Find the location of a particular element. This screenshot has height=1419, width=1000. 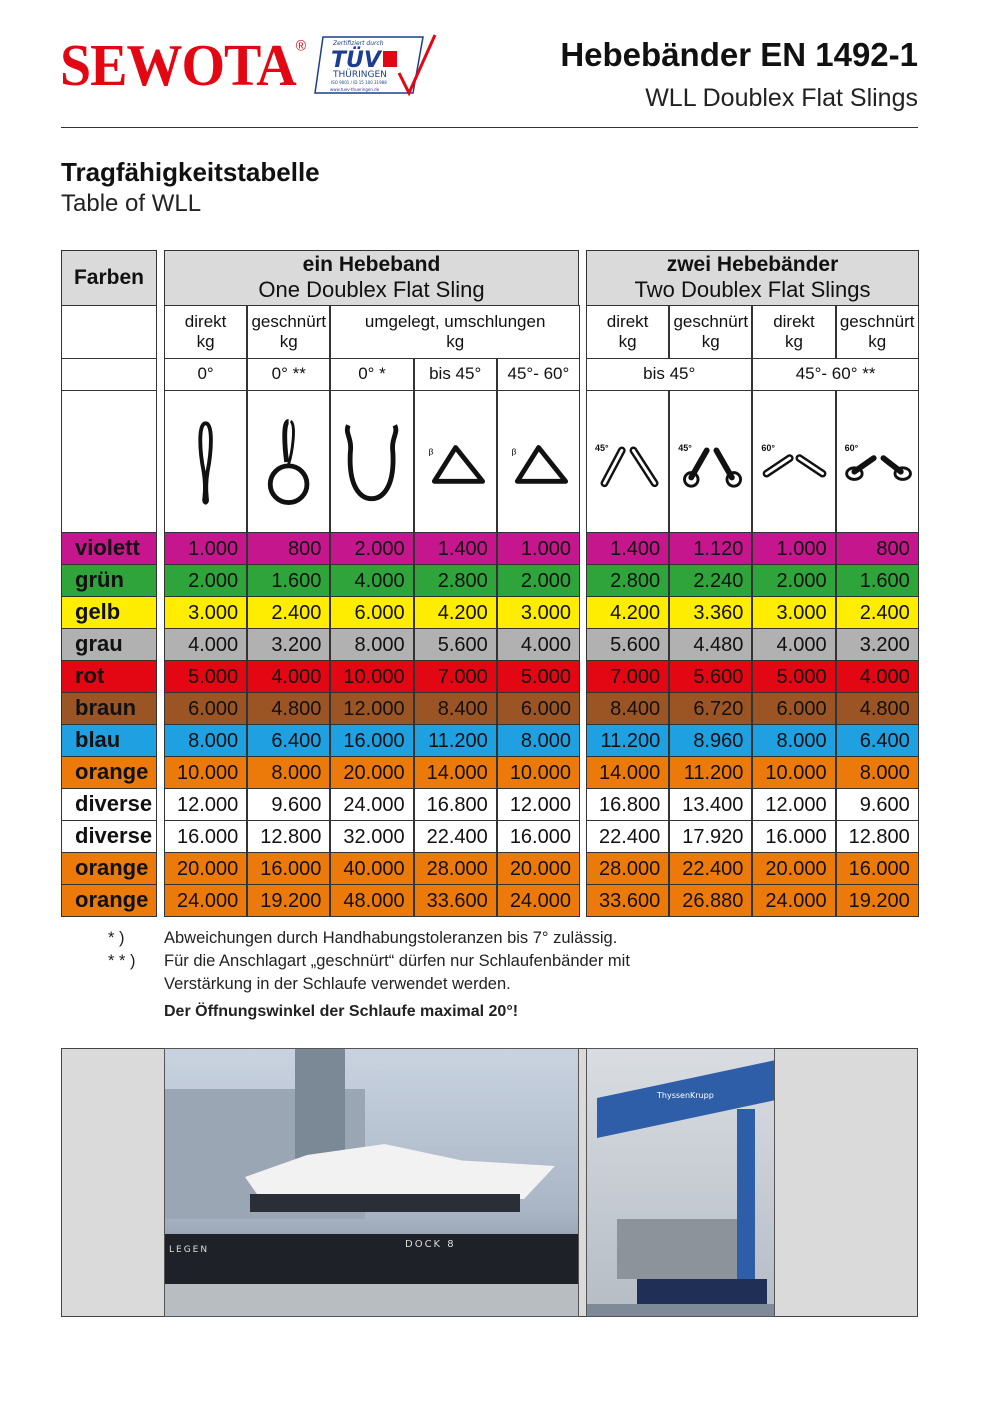

method-label: direkt is located at coordinates (794, 321).